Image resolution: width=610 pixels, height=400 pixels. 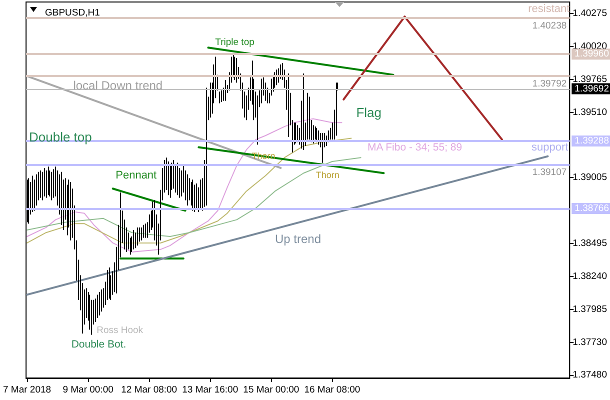 I want to click on annotation: Triple top, so click(x=234, y=42).